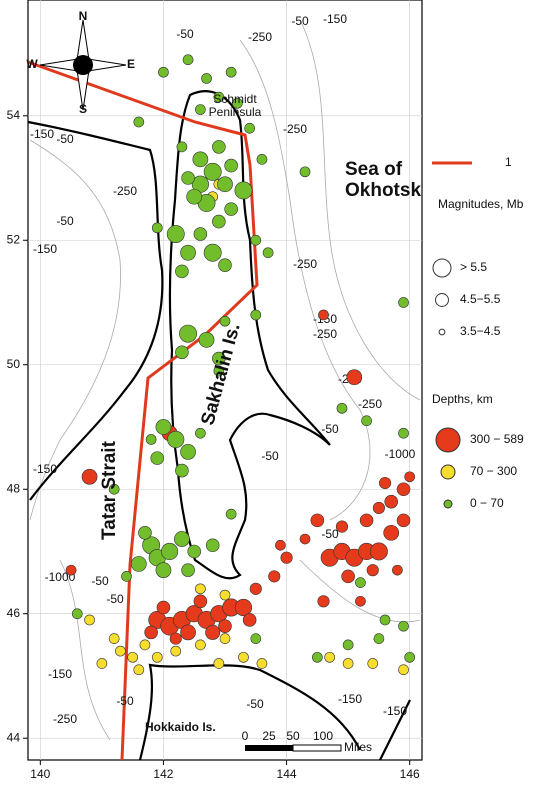  I want to click on legend-size, so click(442, 268).